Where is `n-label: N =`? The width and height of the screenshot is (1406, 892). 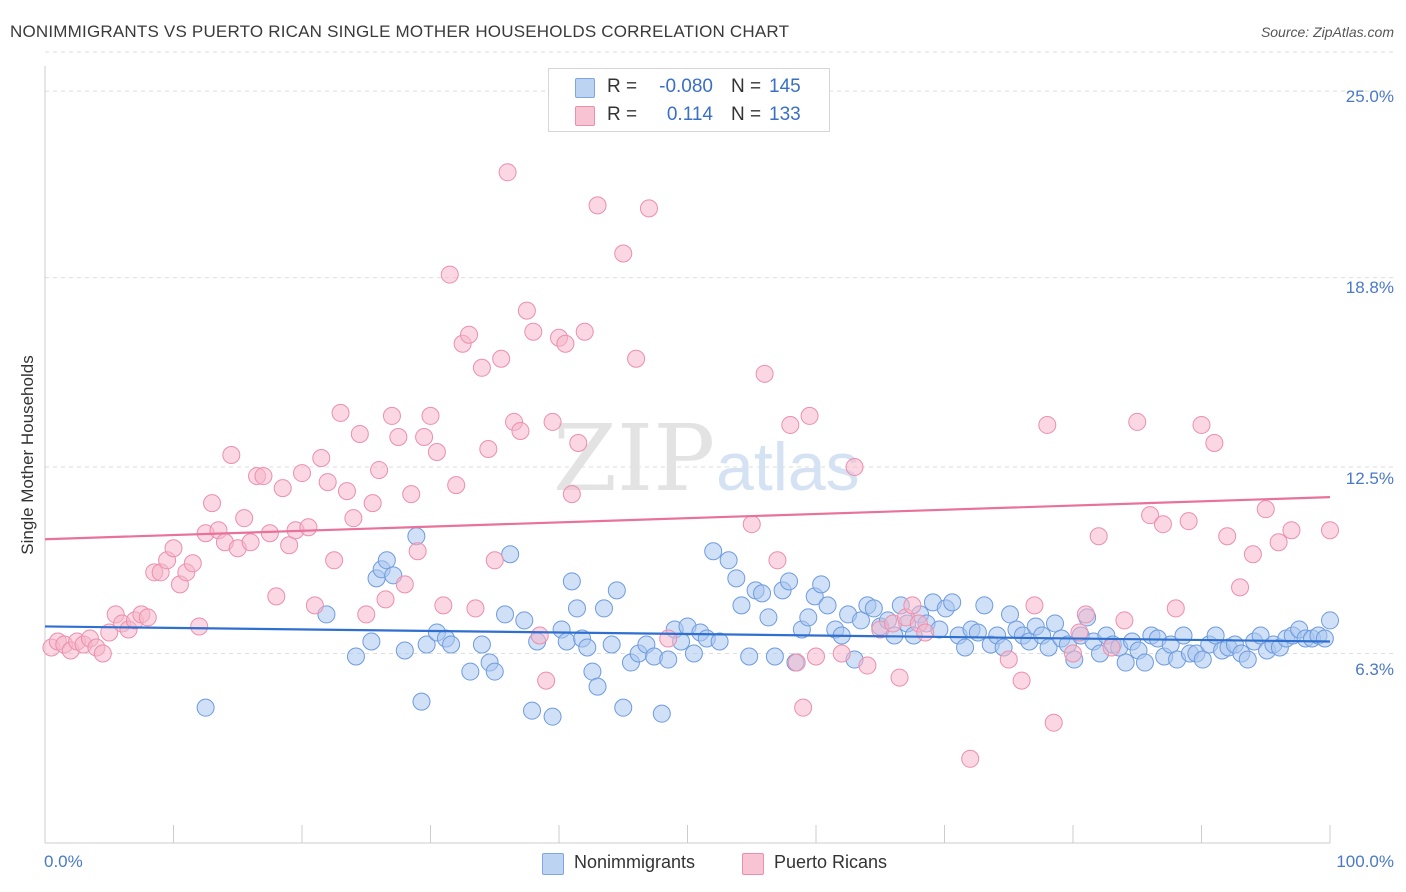
n-label: N = is located at coordinates (746, 86).